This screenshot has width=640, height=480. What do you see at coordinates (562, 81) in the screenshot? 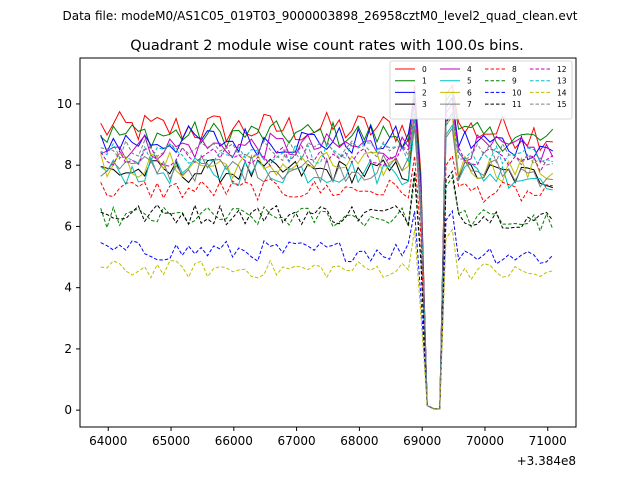
I see `legend-label-13: 13` at bounding box center [562, 81].